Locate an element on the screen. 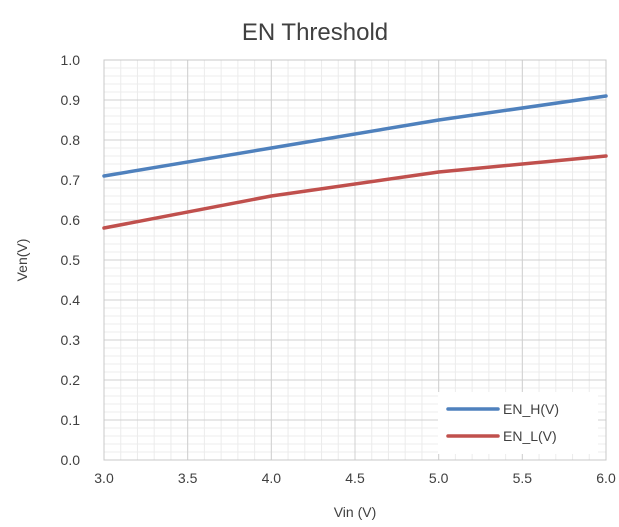  x-tick-label: 3.0 is located at coordinates (104, 478).